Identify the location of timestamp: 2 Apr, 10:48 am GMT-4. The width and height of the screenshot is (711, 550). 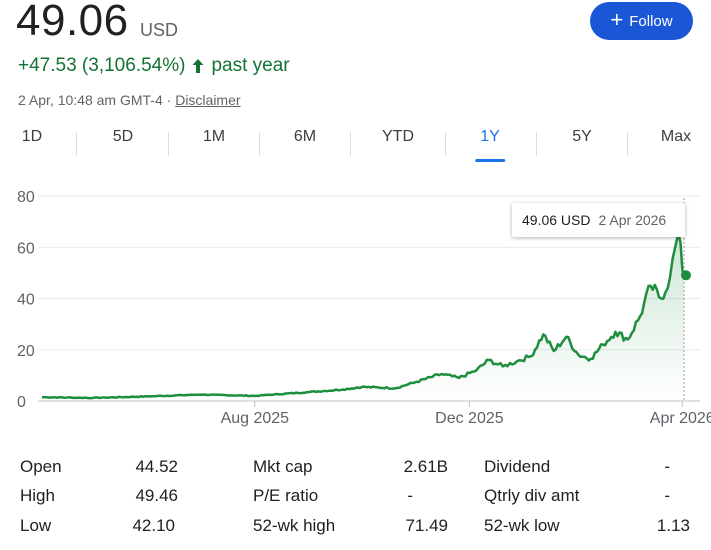
(90, 100).